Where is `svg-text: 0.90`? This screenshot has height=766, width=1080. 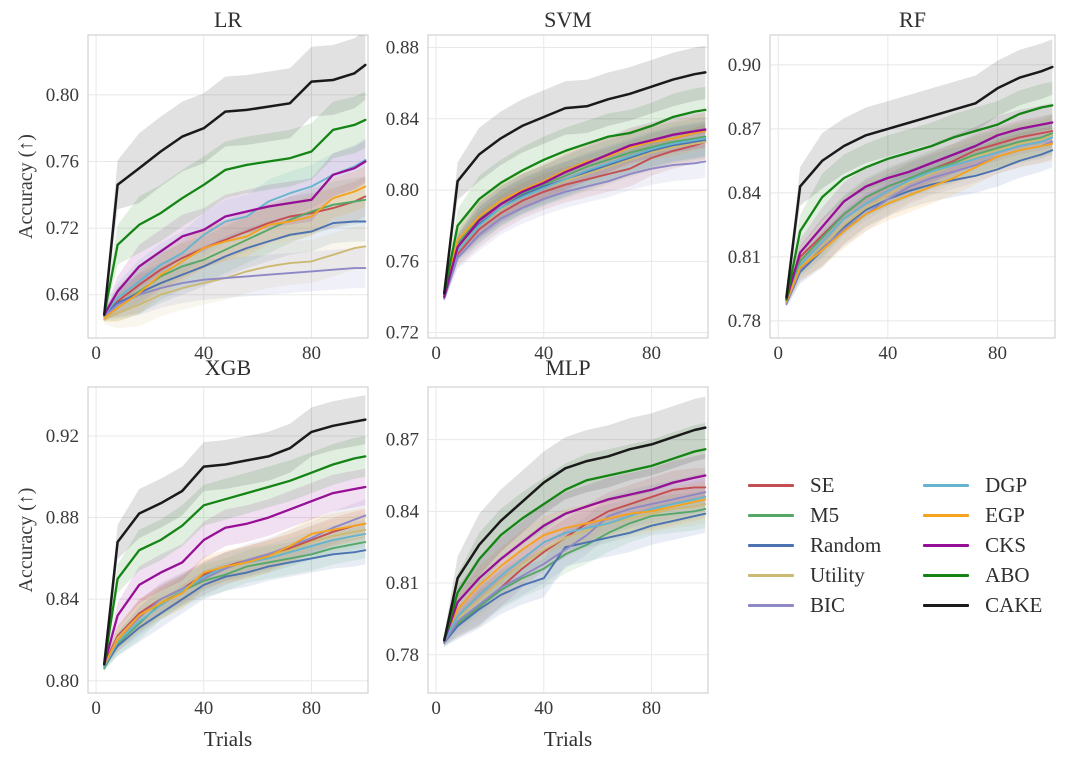 svg-text: 0.90 is located at coordinates (744, 65).